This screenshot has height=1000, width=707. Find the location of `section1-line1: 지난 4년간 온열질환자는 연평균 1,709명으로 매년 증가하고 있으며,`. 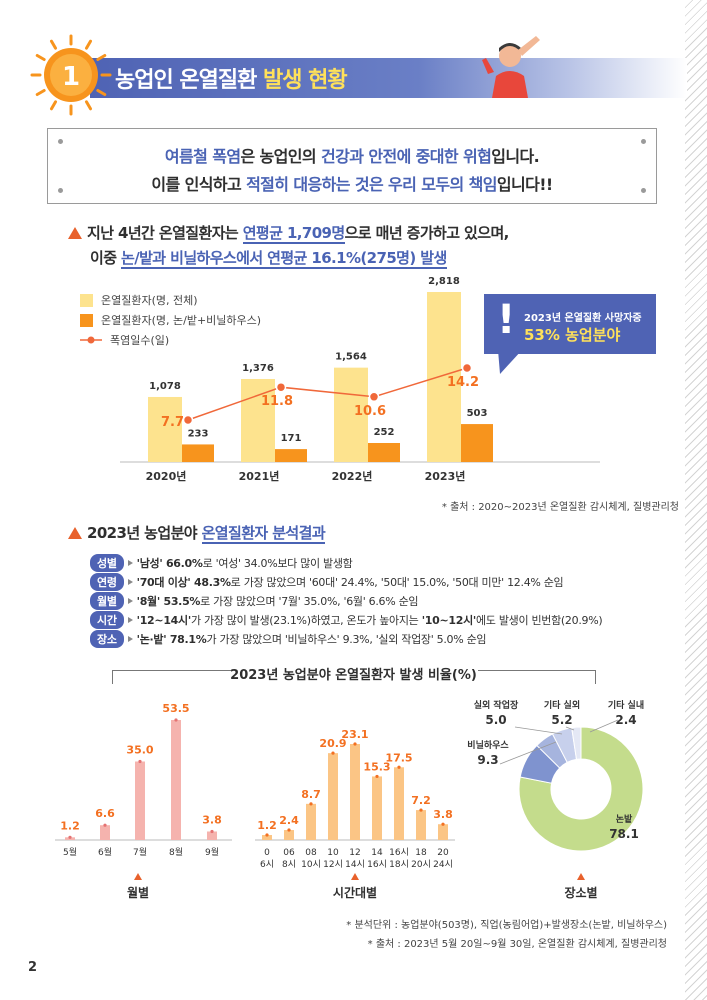

section1-line1: 지난 4년간 온열질환자는 연평균 1,709명으로 매년 증가하고 있으며, is located at coordinates (288, 233).